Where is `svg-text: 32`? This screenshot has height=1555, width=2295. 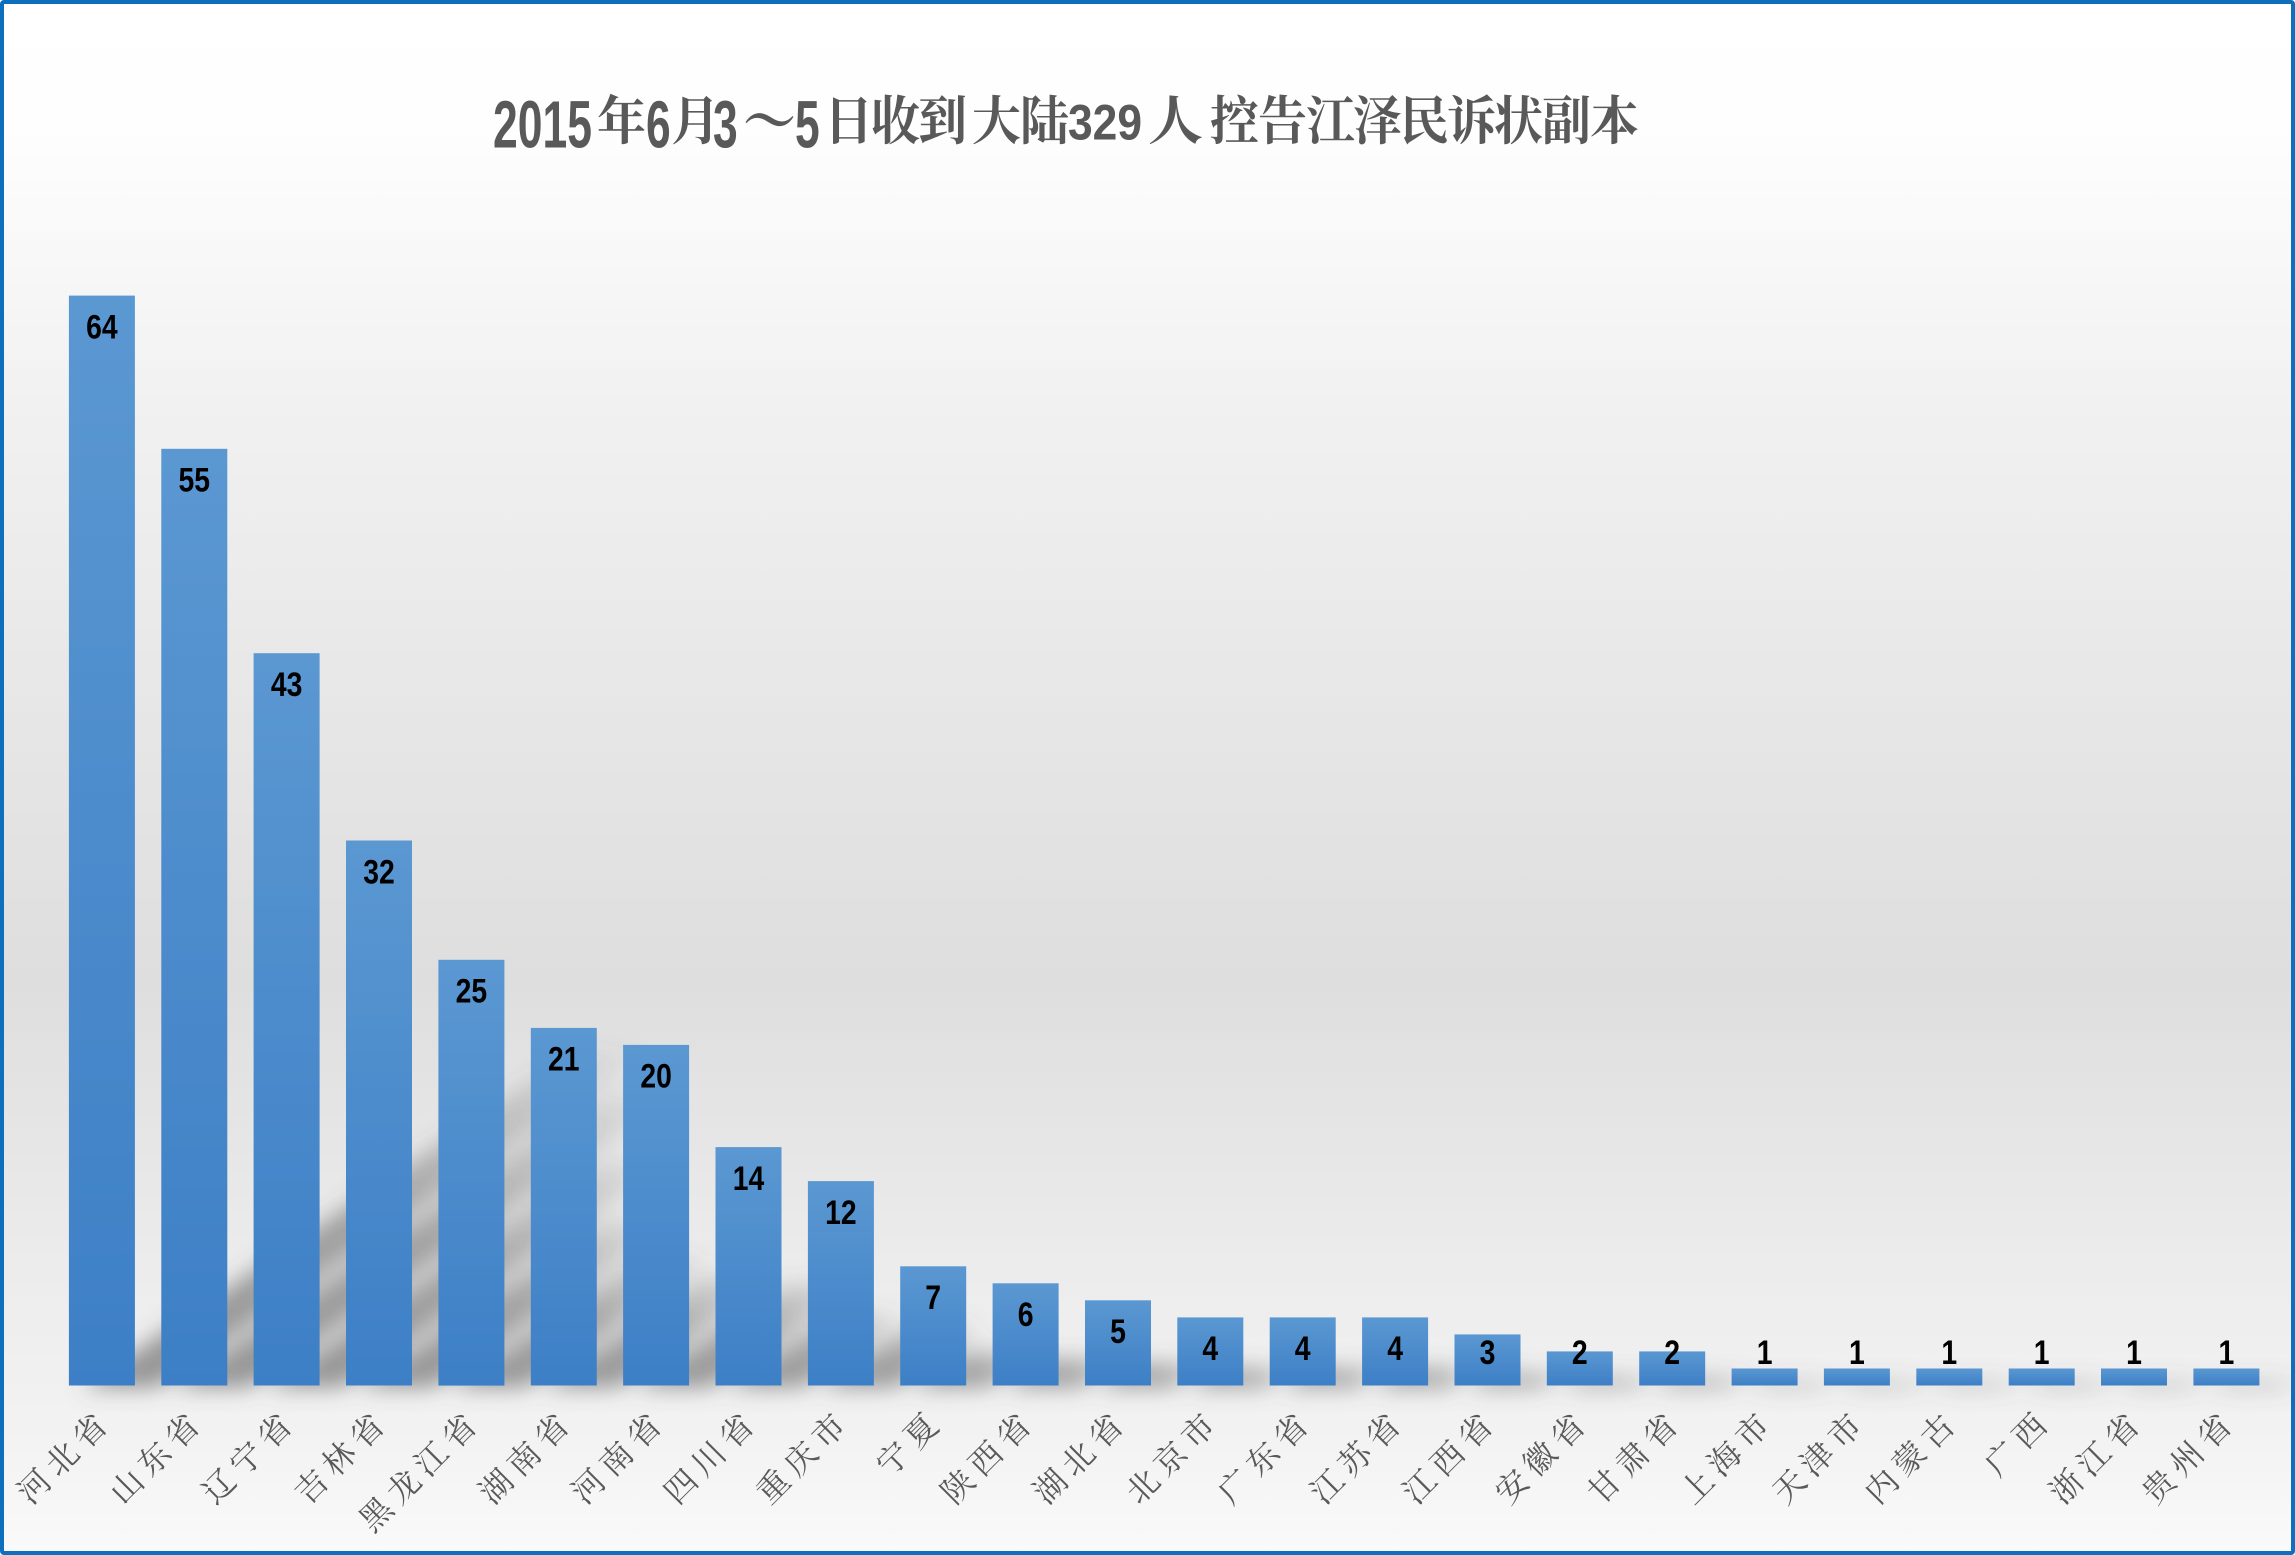
svg-text: 32 is located at coordinates (379, 872).